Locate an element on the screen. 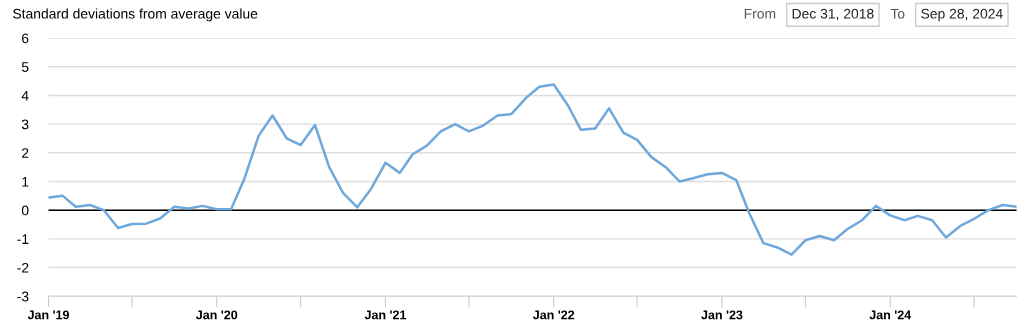 The height and width of the screenshot is (331, 1032). y-tick-label: 6 is located at coordinates (25, 38).